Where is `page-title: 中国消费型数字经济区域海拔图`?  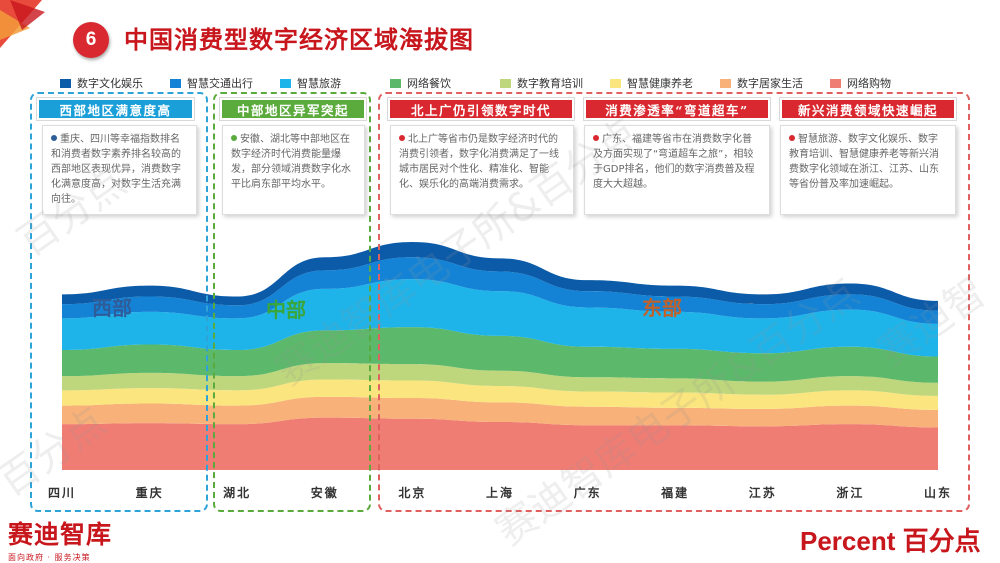 page-title: 中国消费型数字经济区域海拔图 is located at coordinates (299, 40).